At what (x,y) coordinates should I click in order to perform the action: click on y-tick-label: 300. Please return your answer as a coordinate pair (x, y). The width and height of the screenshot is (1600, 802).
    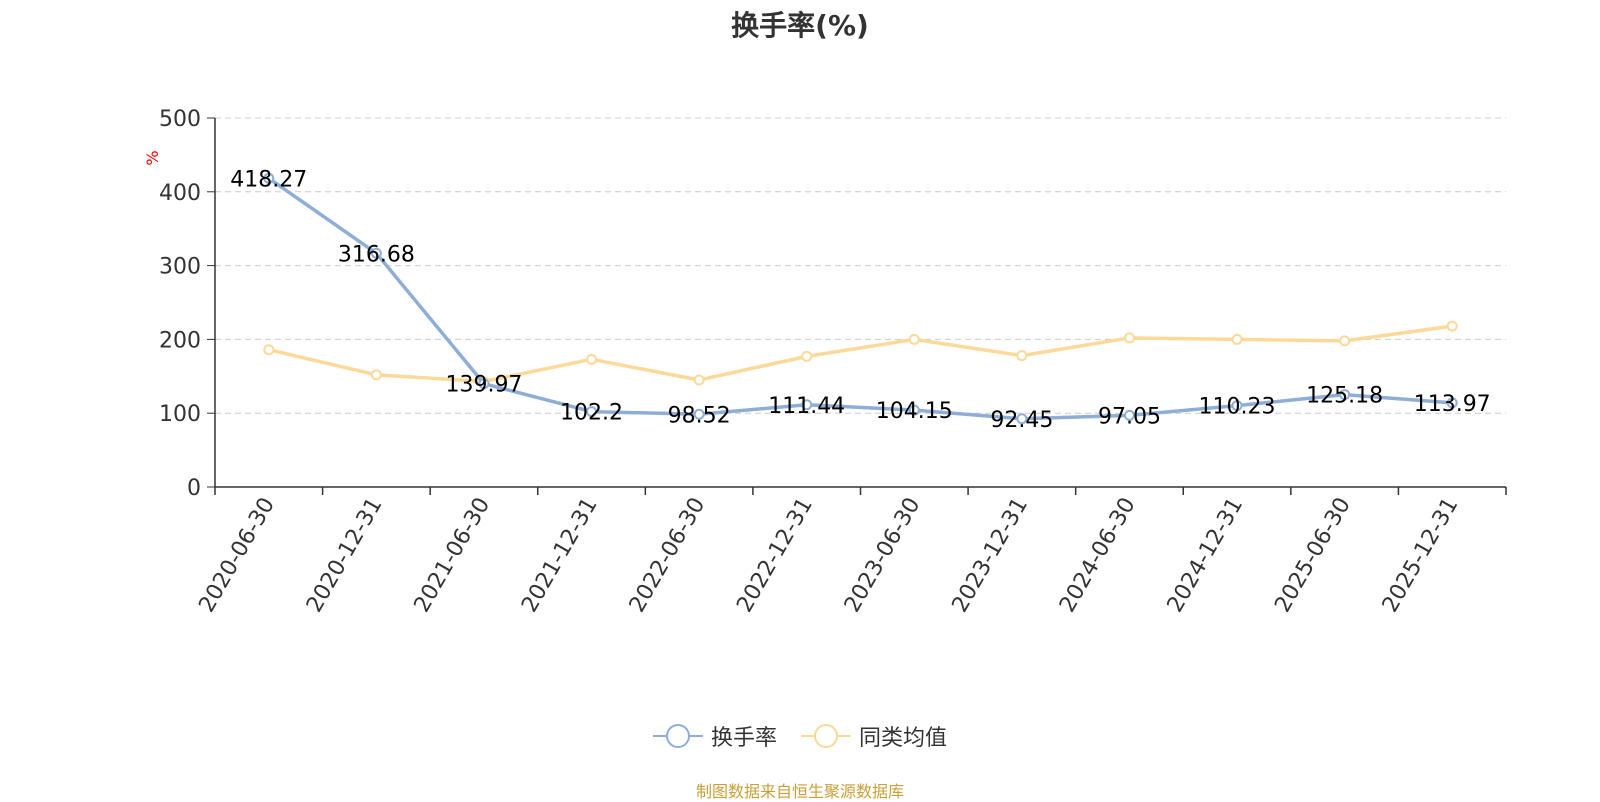
    Looking at the image, I should click on (180, 267).